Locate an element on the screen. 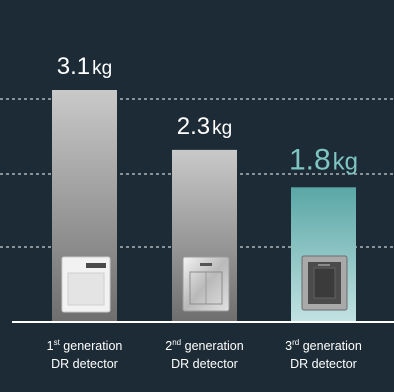 This screenshot has height=392, width=394. value-label: 3.1 kg is located at coordinates (84, 66).